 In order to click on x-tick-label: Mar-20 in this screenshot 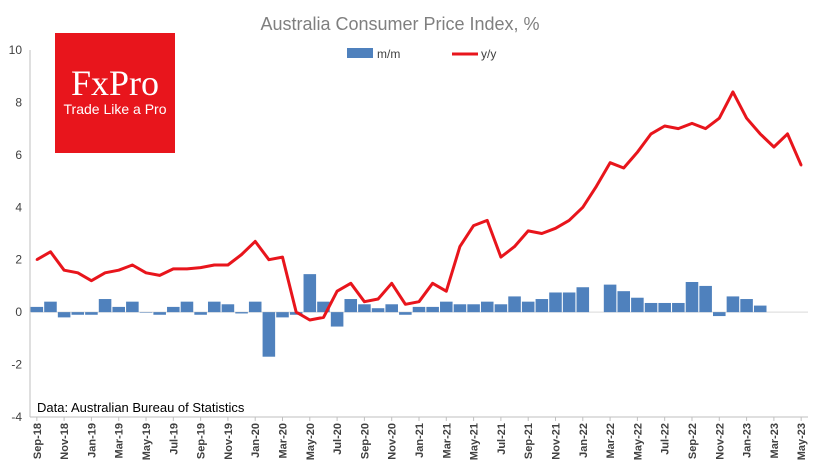, I will do `click(284, 440)`.